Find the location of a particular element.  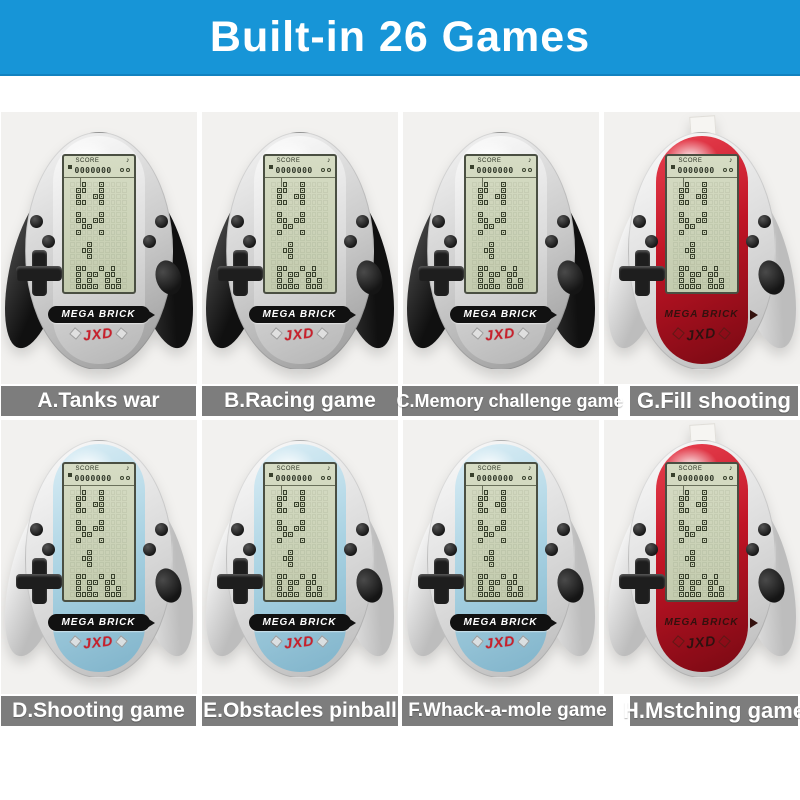

game-label-a: A.Tanks war is located at coordinates (98, 401).